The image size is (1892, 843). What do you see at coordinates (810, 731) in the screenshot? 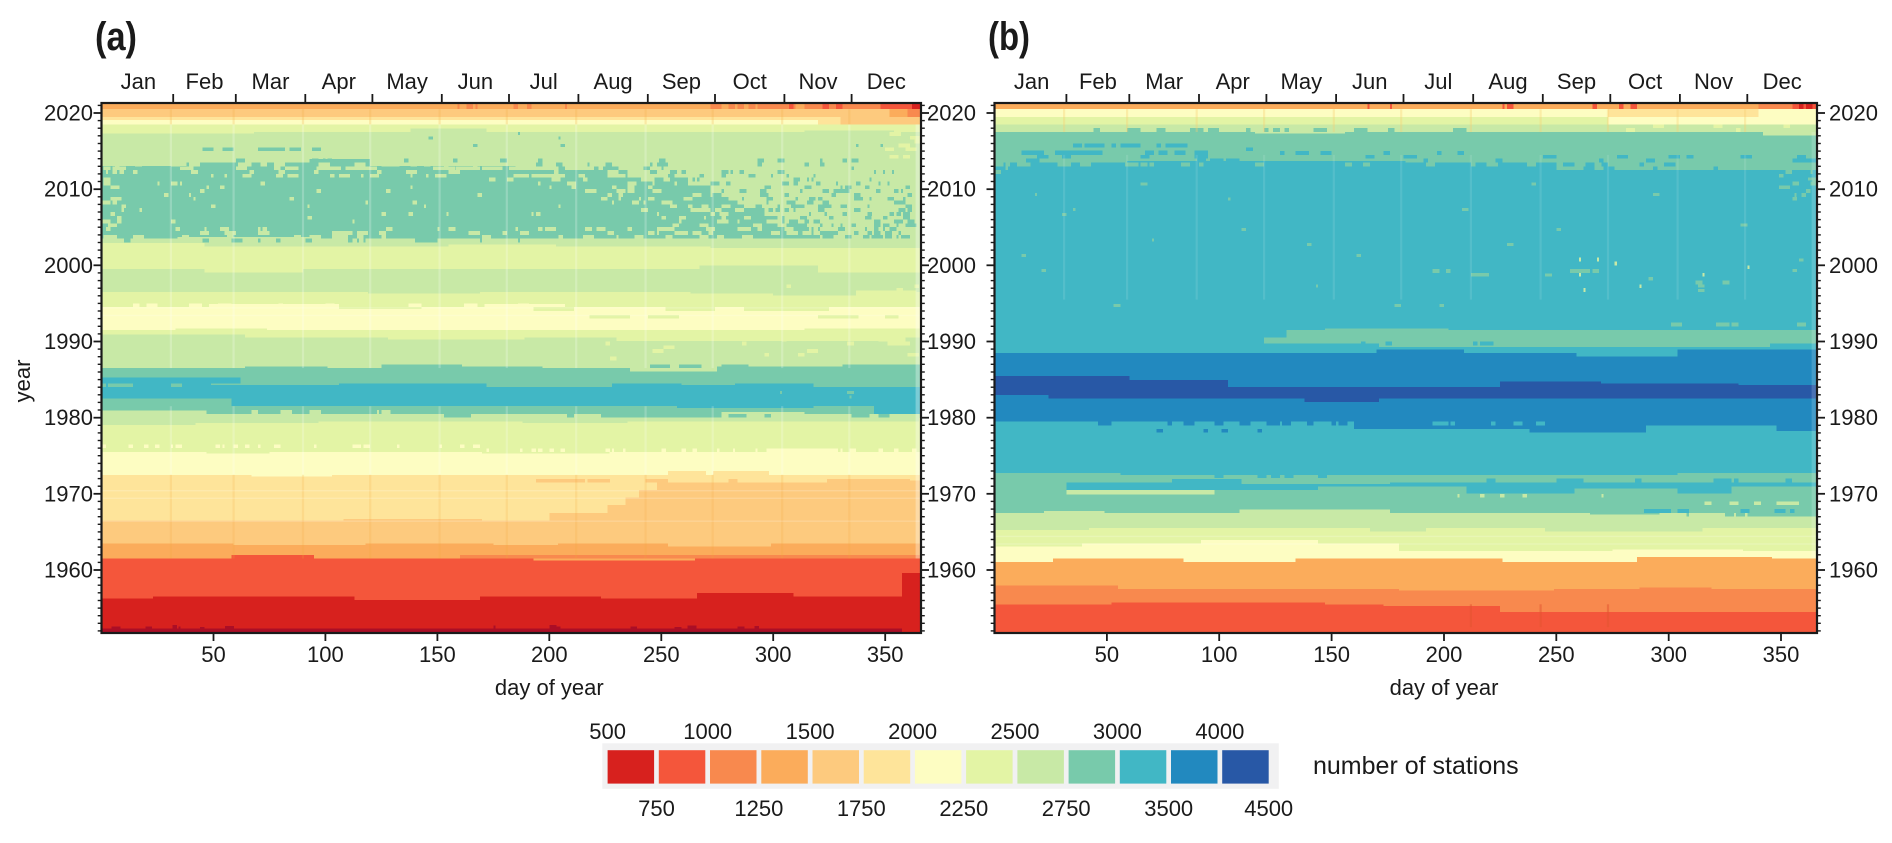
I see `svg-text: 1500` at bounding box center [810, 731].